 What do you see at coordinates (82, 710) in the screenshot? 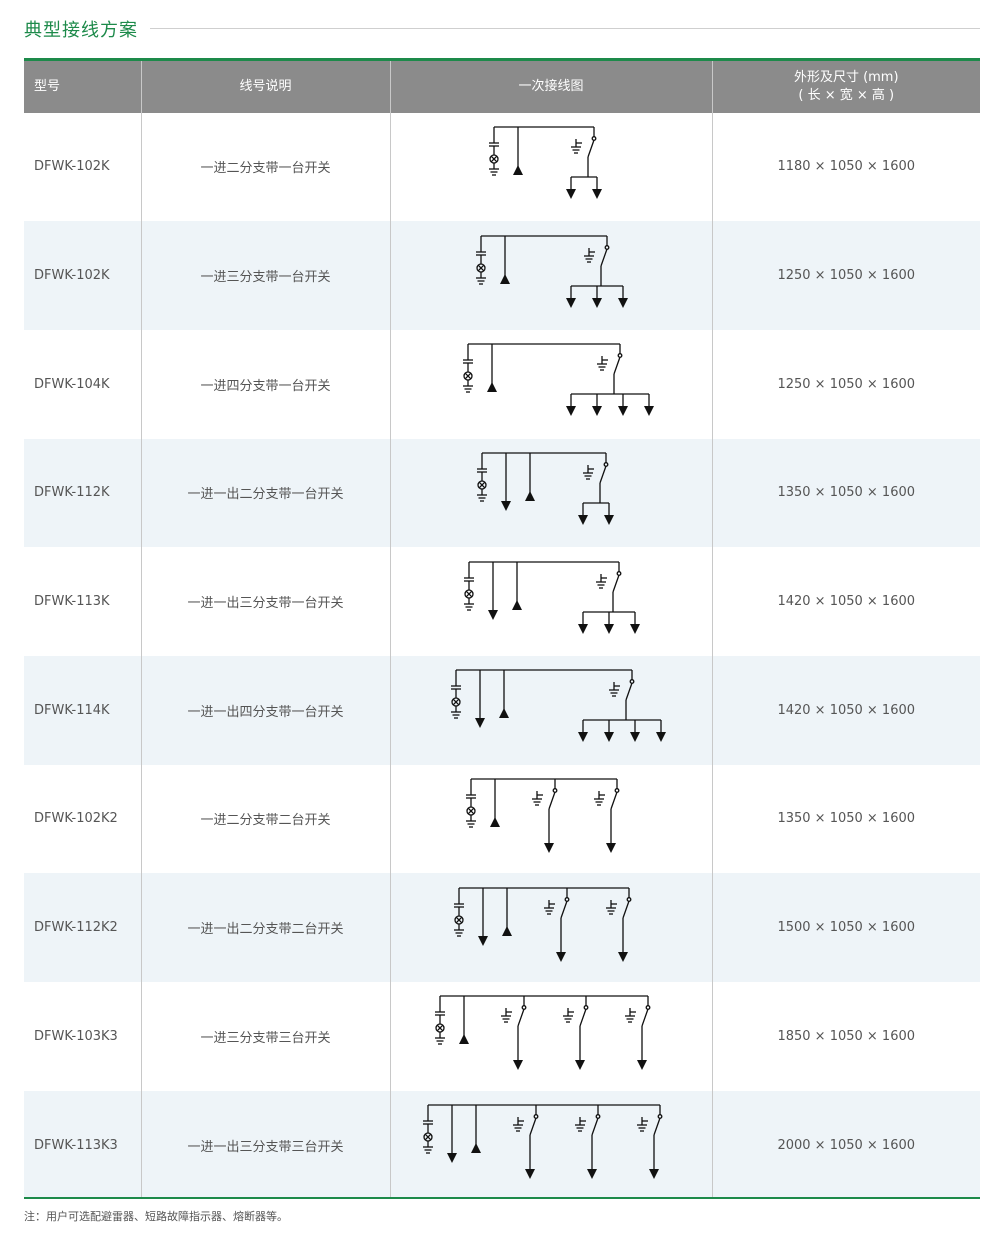
I see `cell-model: DFWK-114K` at bounding box center [82, 710].